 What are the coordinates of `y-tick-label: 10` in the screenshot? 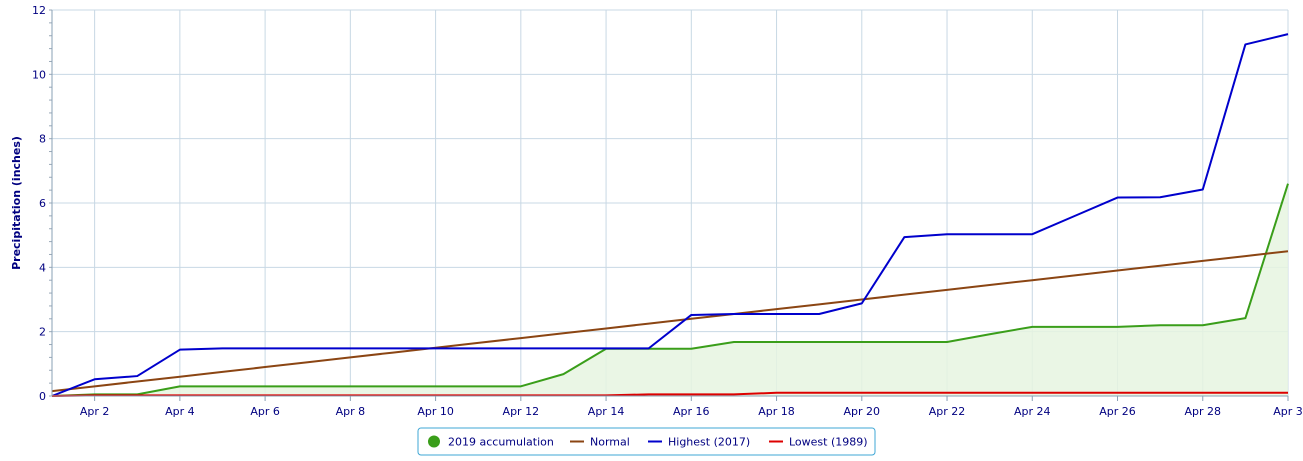 It's located at (39, 74).